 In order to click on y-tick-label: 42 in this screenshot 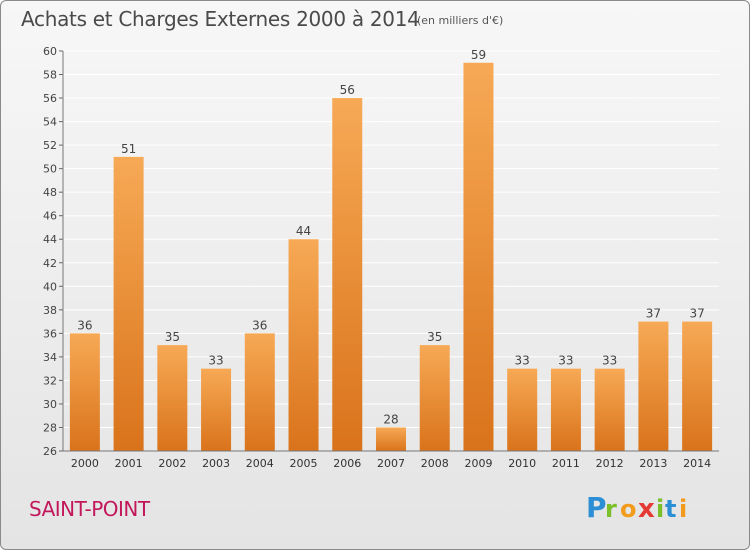, I will do `click(50, 263)`.